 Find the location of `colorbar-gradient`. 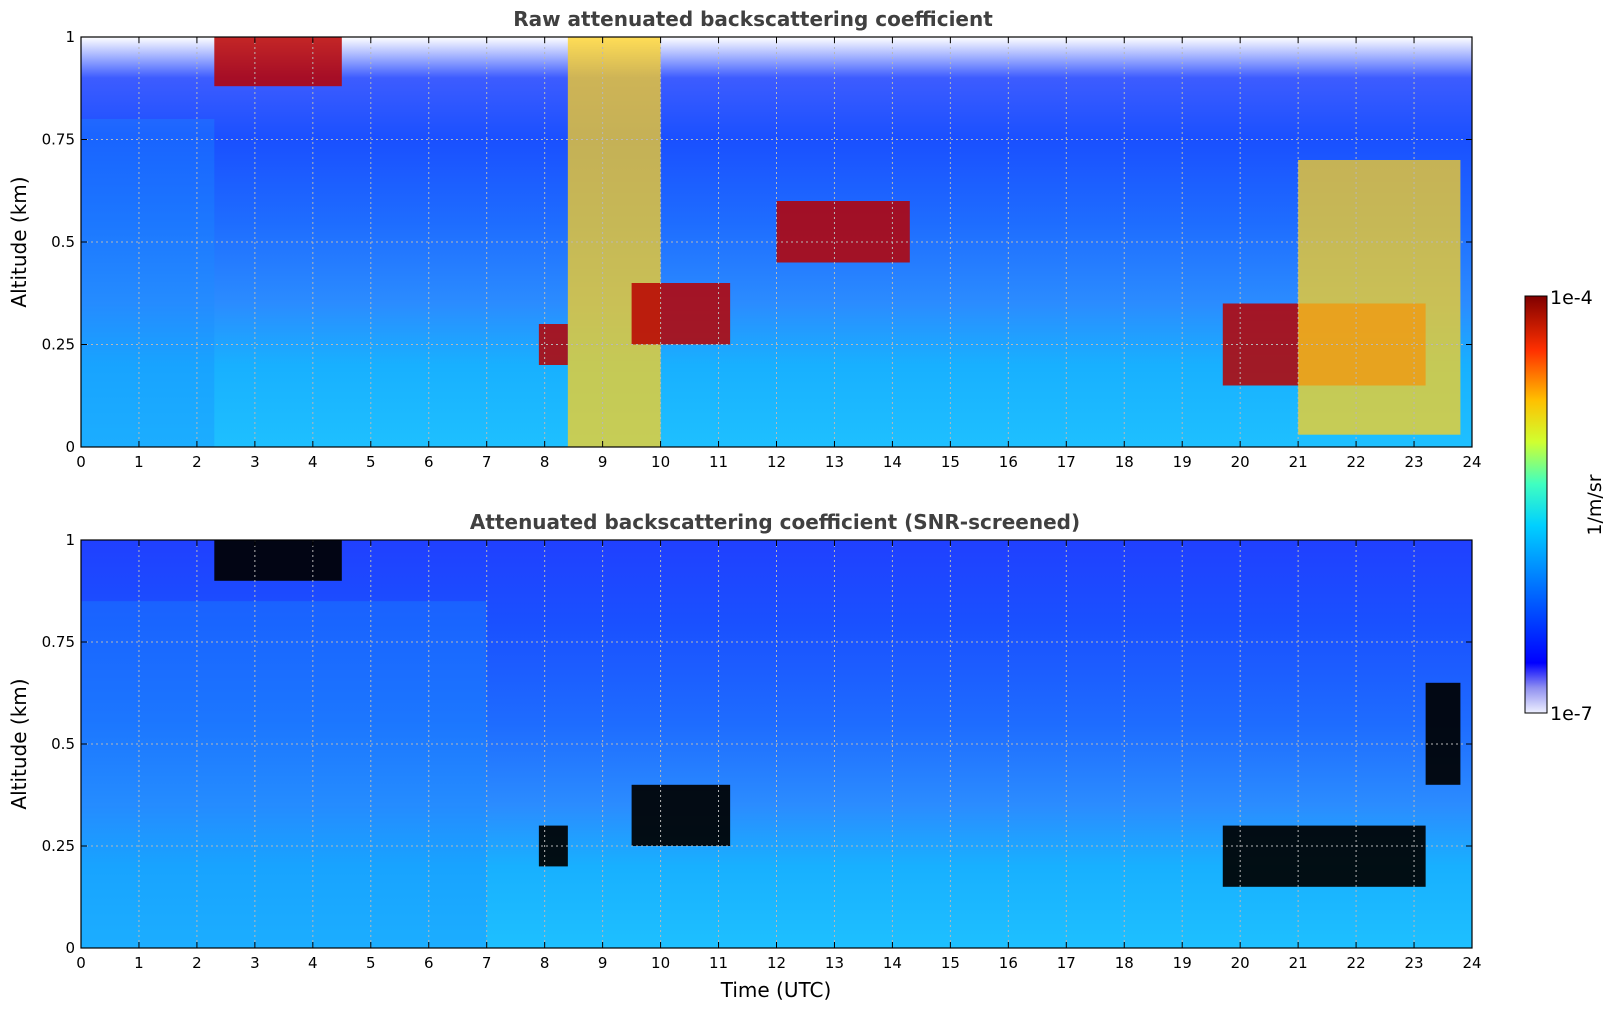

colorbar-gradient is located at coordinates (1536, 504).